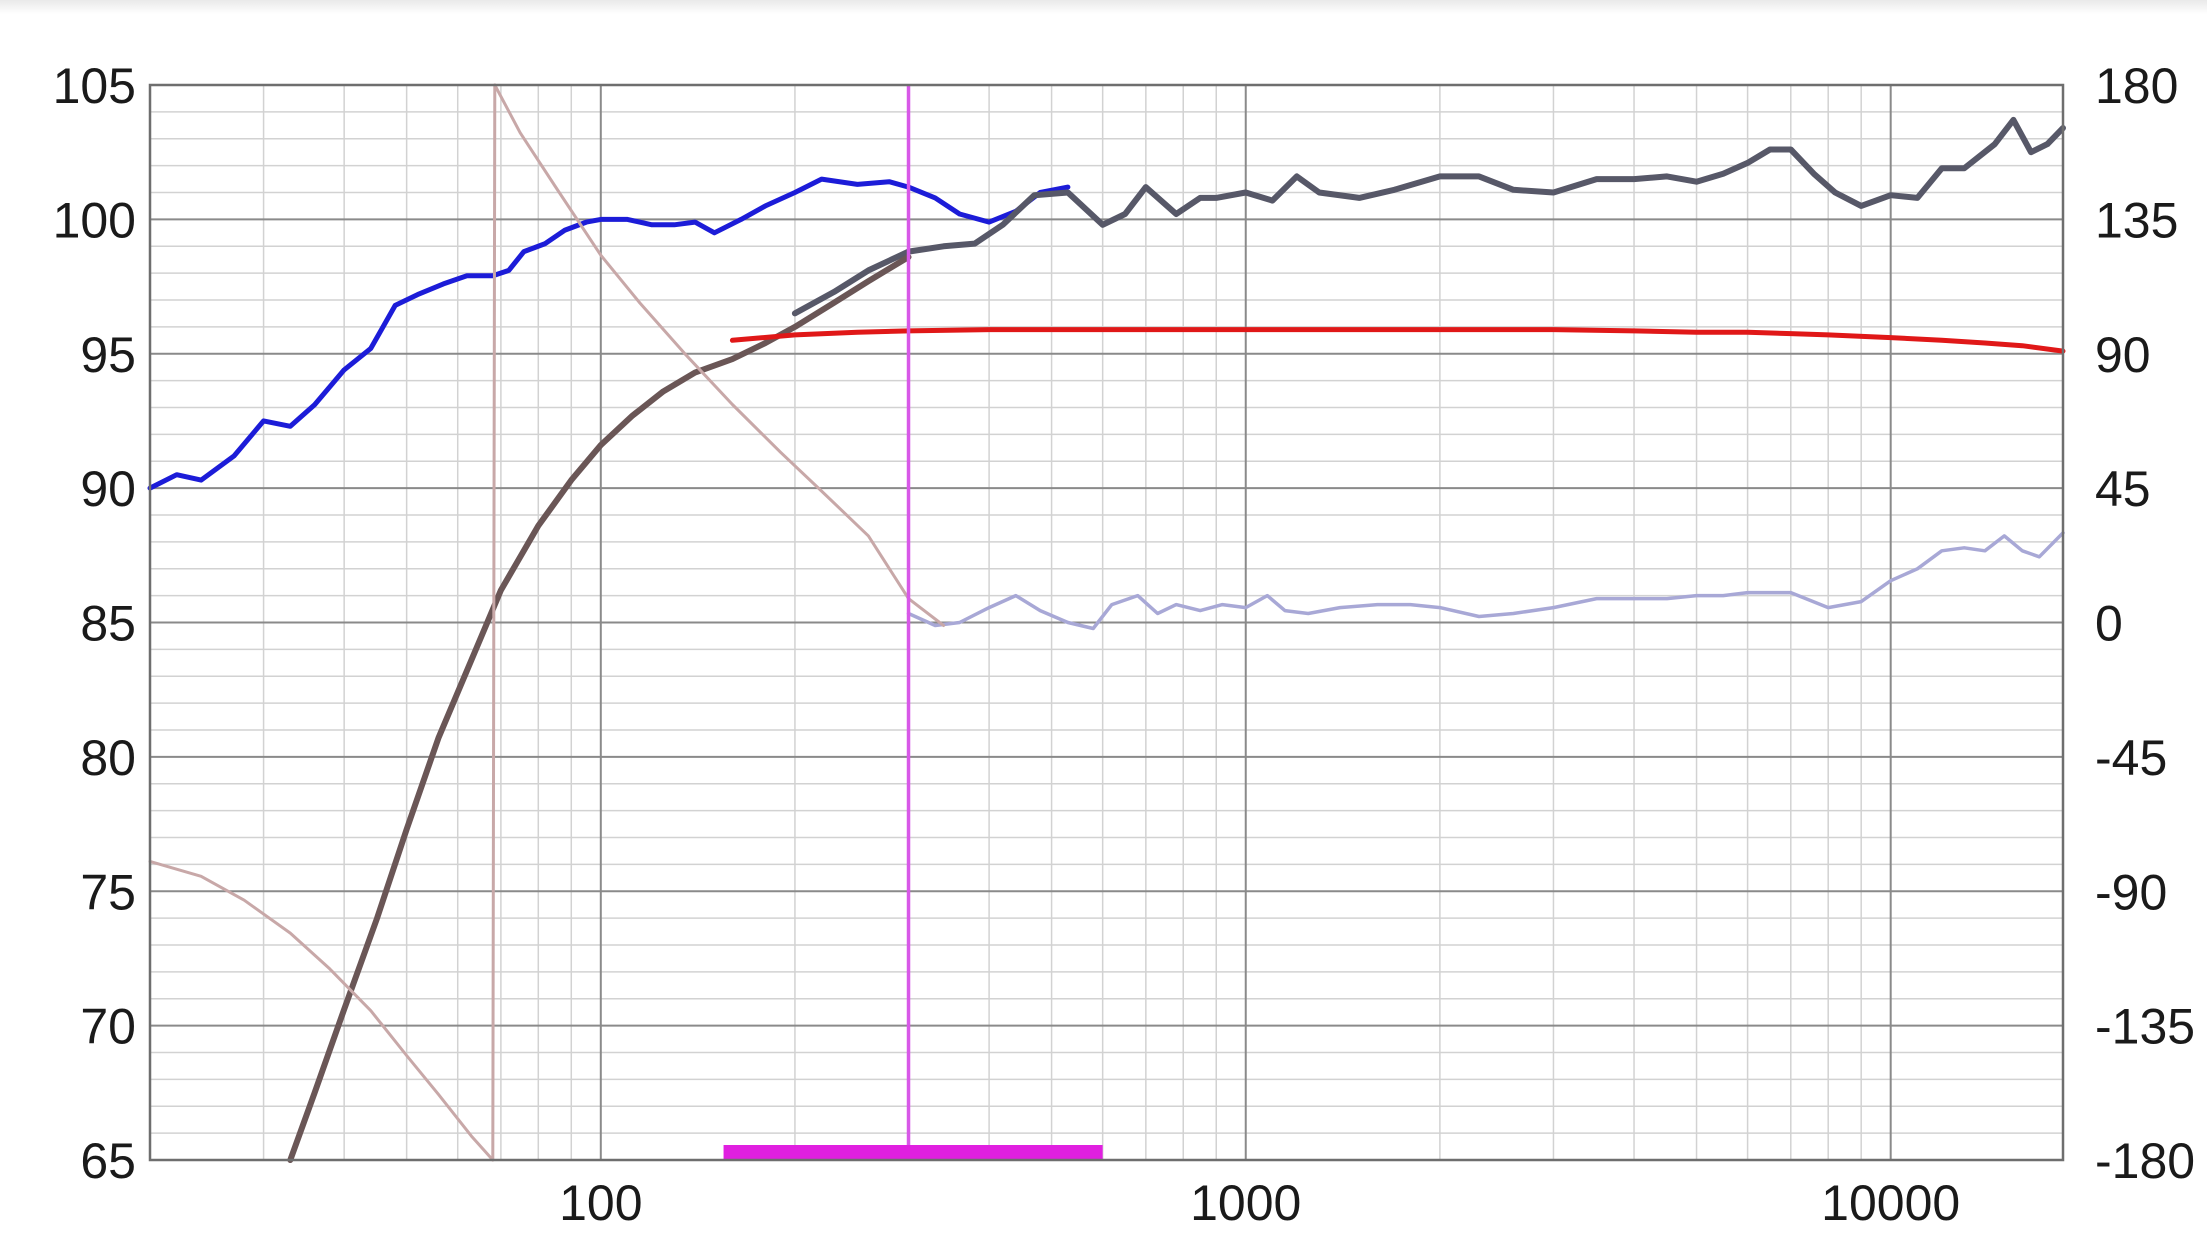 The image size is (2207, 1246). I want to click on x-axis-ticks: 100 1000 10000, so click(1259, 1203).